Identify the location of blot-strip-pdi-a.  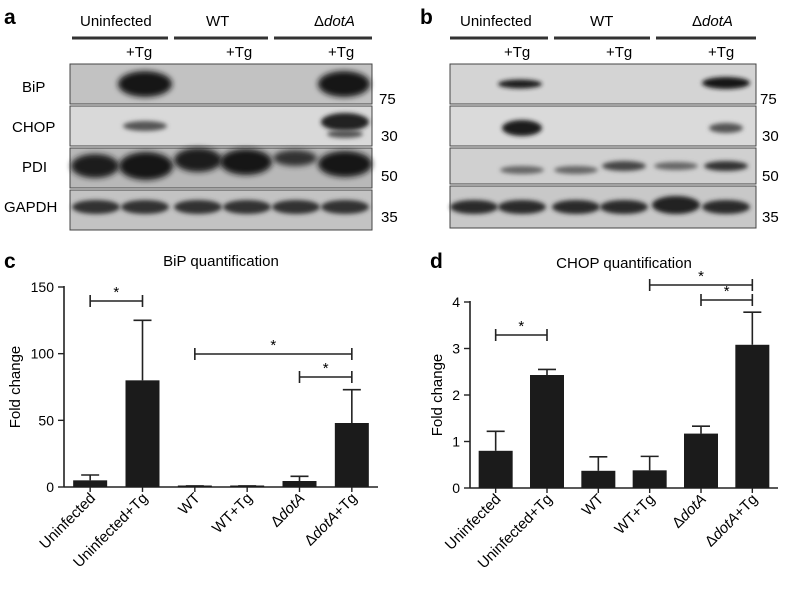
(221, 168).